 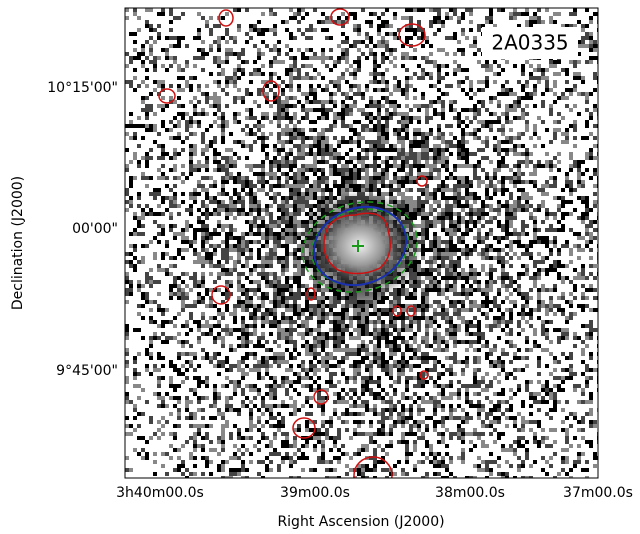 I want to click on label-box, so click(x=530, y=43).